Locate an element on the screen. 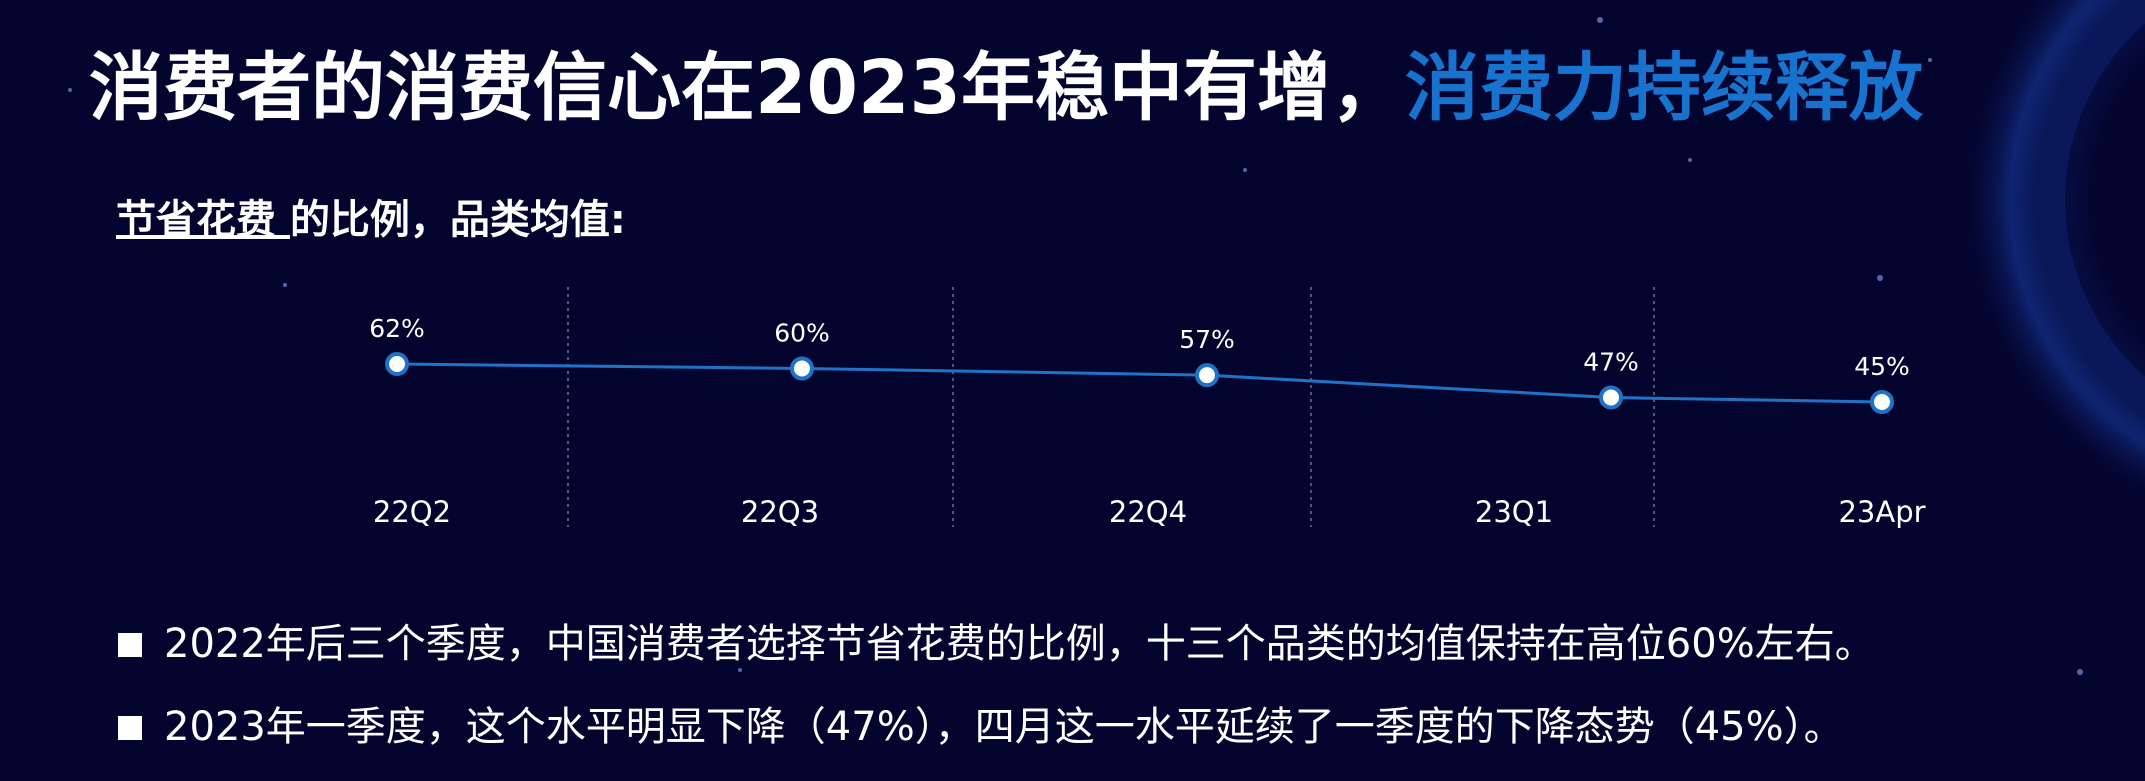 Image resolution: width=2145 pixels, height=781 pixels. decor-ring is located at coordinates (2090, 207).